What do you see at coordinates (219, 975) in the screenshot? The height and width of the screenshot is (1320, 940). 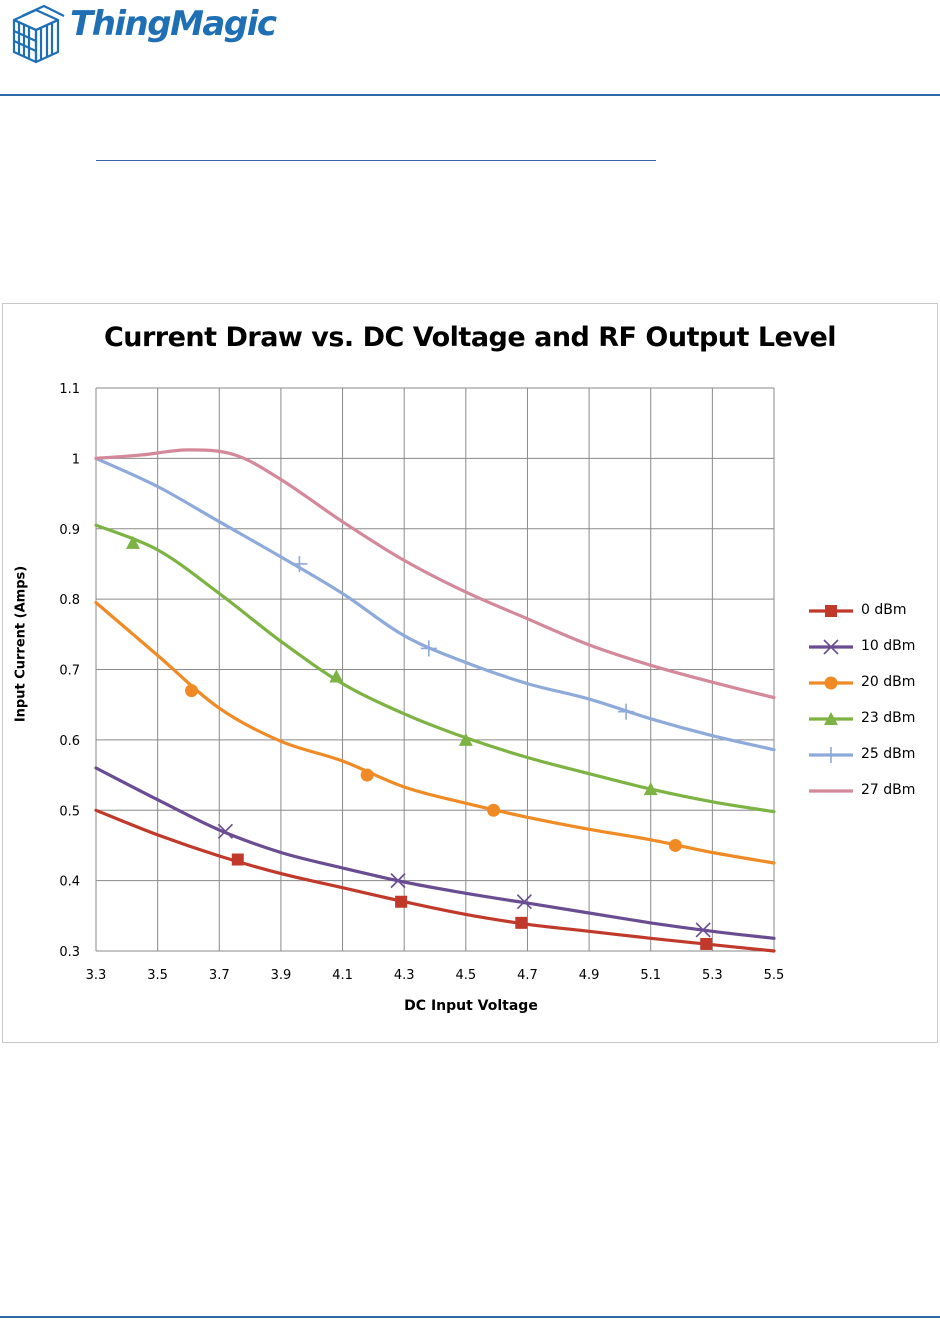 I see `x-tick-label: 3.7` at bounding box center [219, 975].